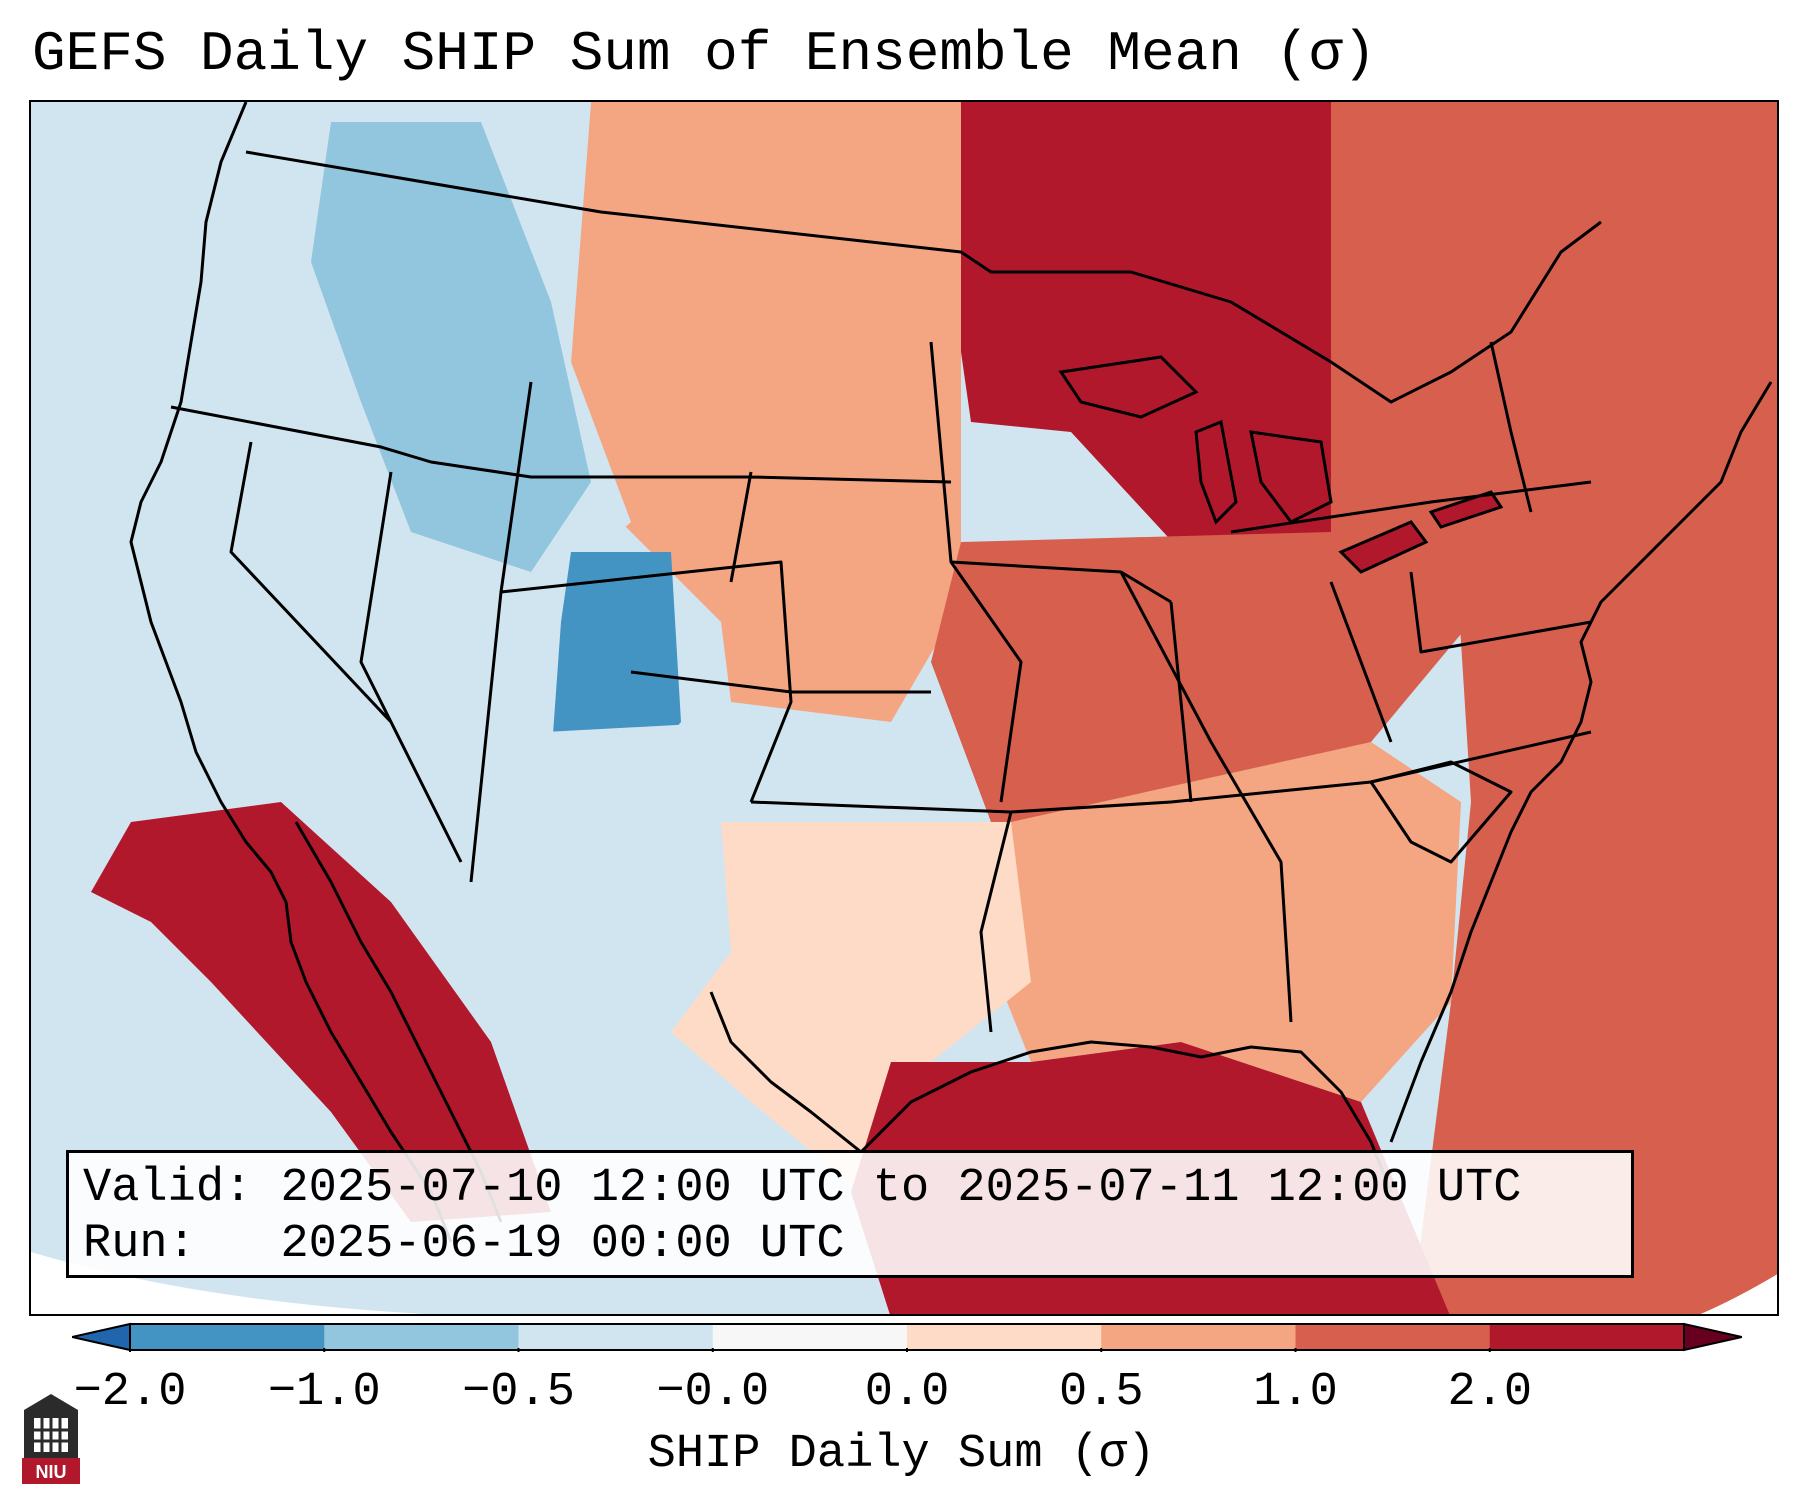 The image size is (1803, 1506). I want to click on region-northeast, so click(1504, 382).